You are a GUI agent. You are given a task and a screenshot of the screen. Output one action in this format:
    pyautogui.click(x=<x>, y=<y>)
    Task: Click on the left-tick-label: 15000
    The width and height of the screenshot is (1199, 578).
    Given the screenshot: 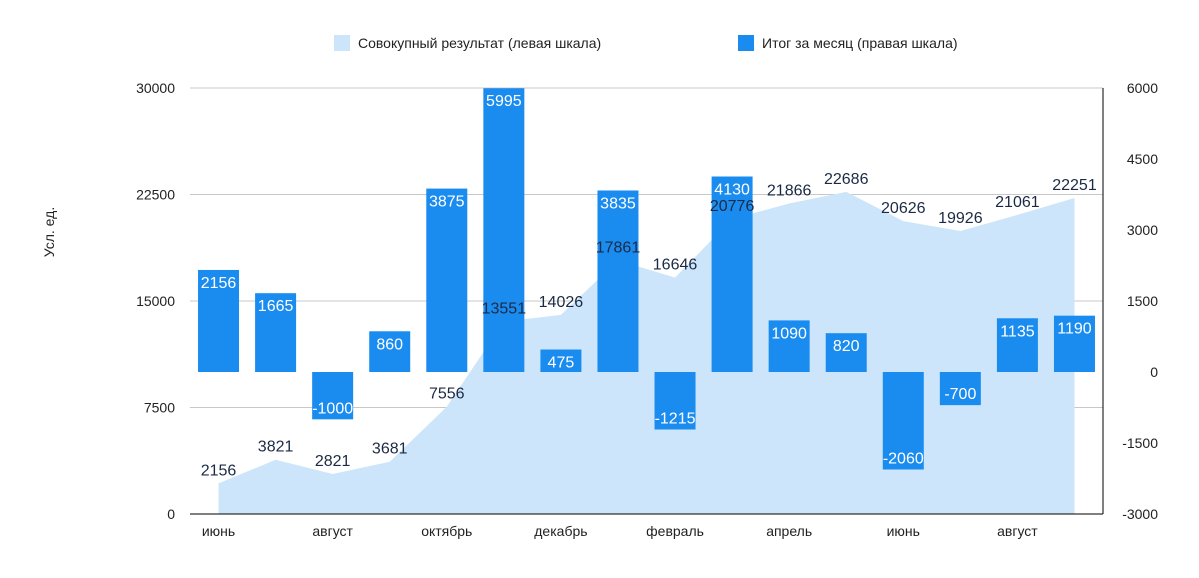 What is the action you would take?
    pyautogui.click(x=155, y=301)
    